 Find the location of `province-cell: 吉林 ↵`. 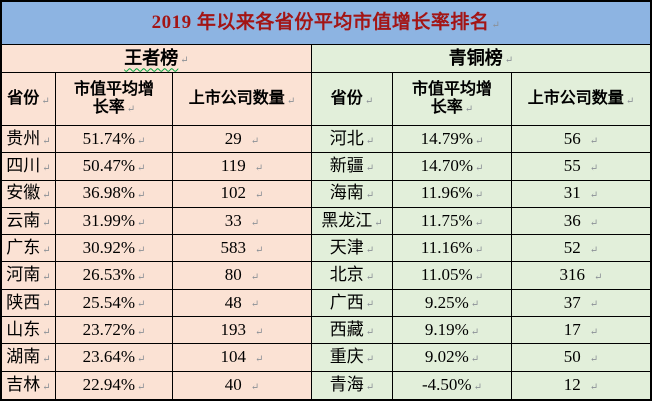

province-cell: 吉林 ↵ is located at coordinates (29, 385).